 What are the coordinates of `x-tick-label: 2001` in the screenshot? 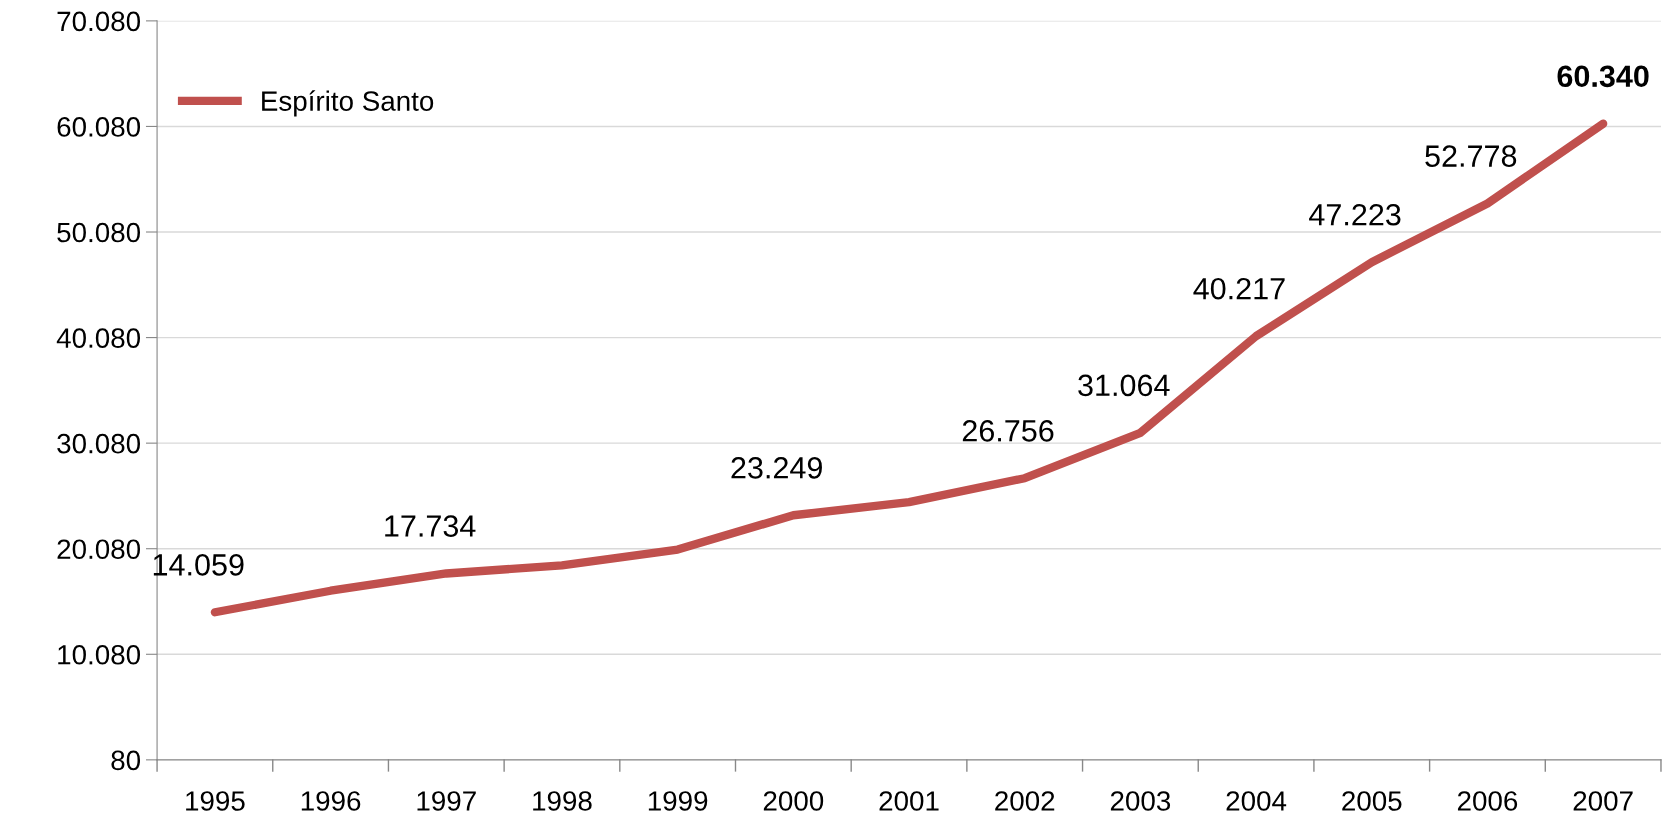 It's located at (909, 801).